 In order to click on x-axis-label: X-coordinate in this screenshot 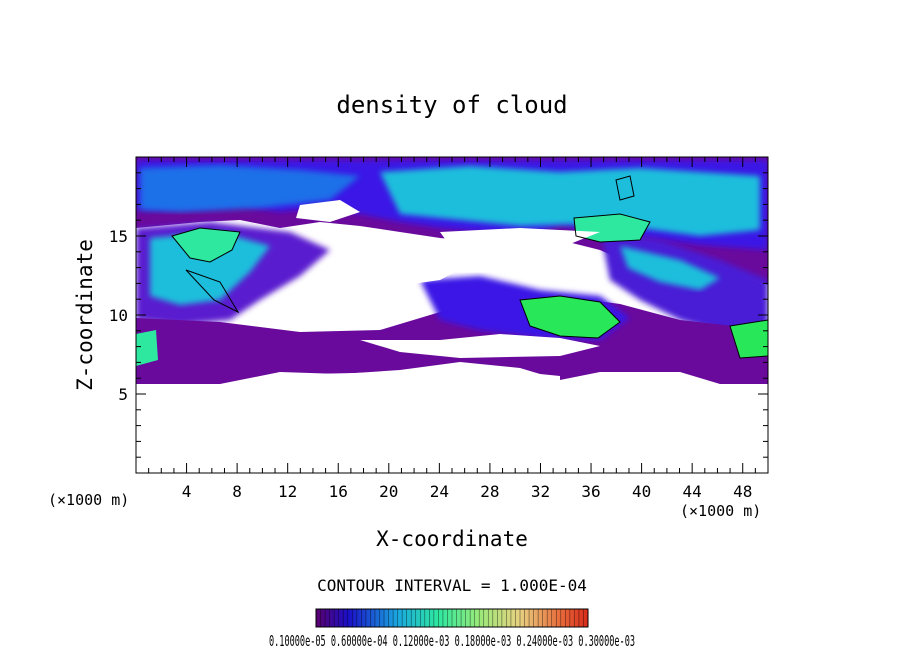, I will do `click(452, 539)`.